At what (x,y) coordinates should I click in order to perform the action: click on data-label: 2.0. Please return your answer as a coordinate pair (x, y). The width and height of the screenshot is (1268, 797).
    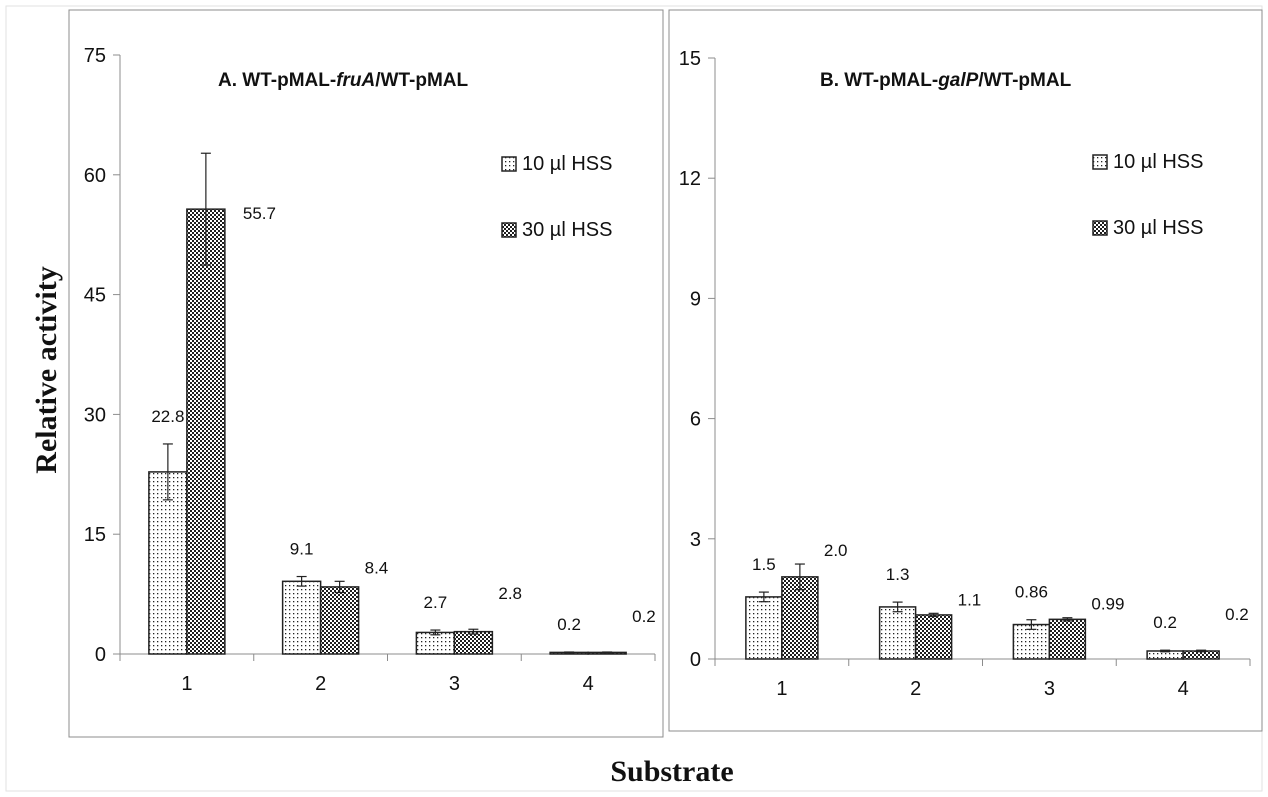
    Looking at the image, I should click on (836, 550).